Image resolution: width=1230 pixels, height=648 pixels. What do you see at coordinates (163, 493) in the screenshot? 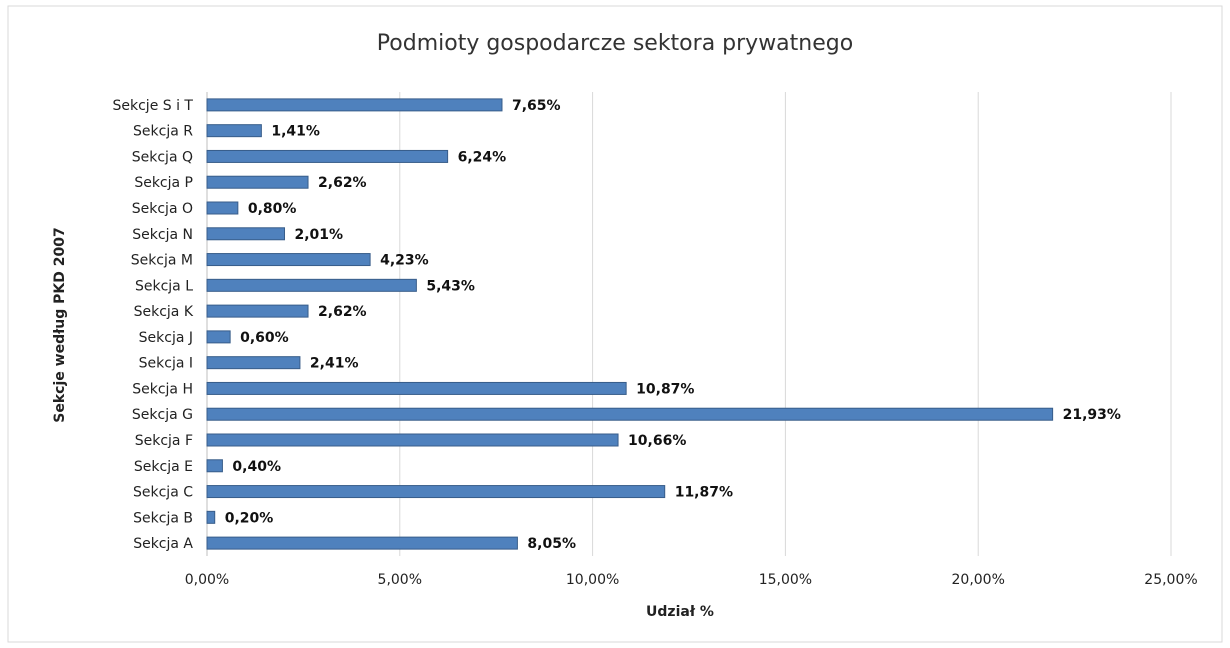
I see `y-tick-label: Sekcja C` at bounding box center [163, 493].